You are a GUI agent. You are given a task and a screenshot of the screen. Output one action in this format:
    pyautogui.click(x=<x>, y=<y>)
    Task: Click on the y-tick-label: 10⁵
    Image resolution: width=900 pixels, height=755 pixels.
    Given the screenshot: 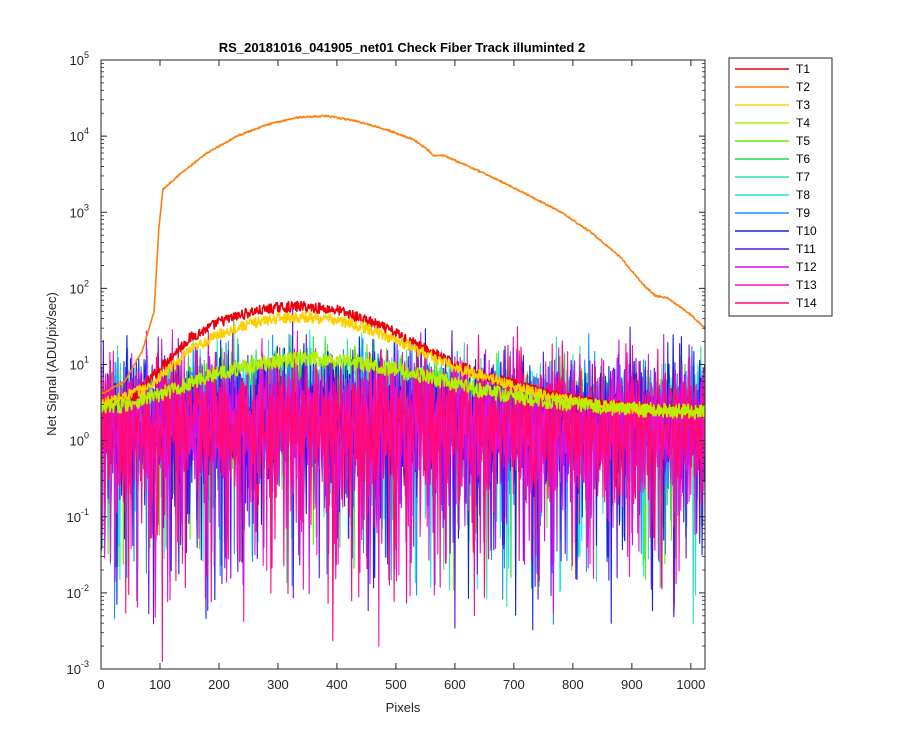 What is the action you would take?
    pyautogui.click(x=79, y=59)
    